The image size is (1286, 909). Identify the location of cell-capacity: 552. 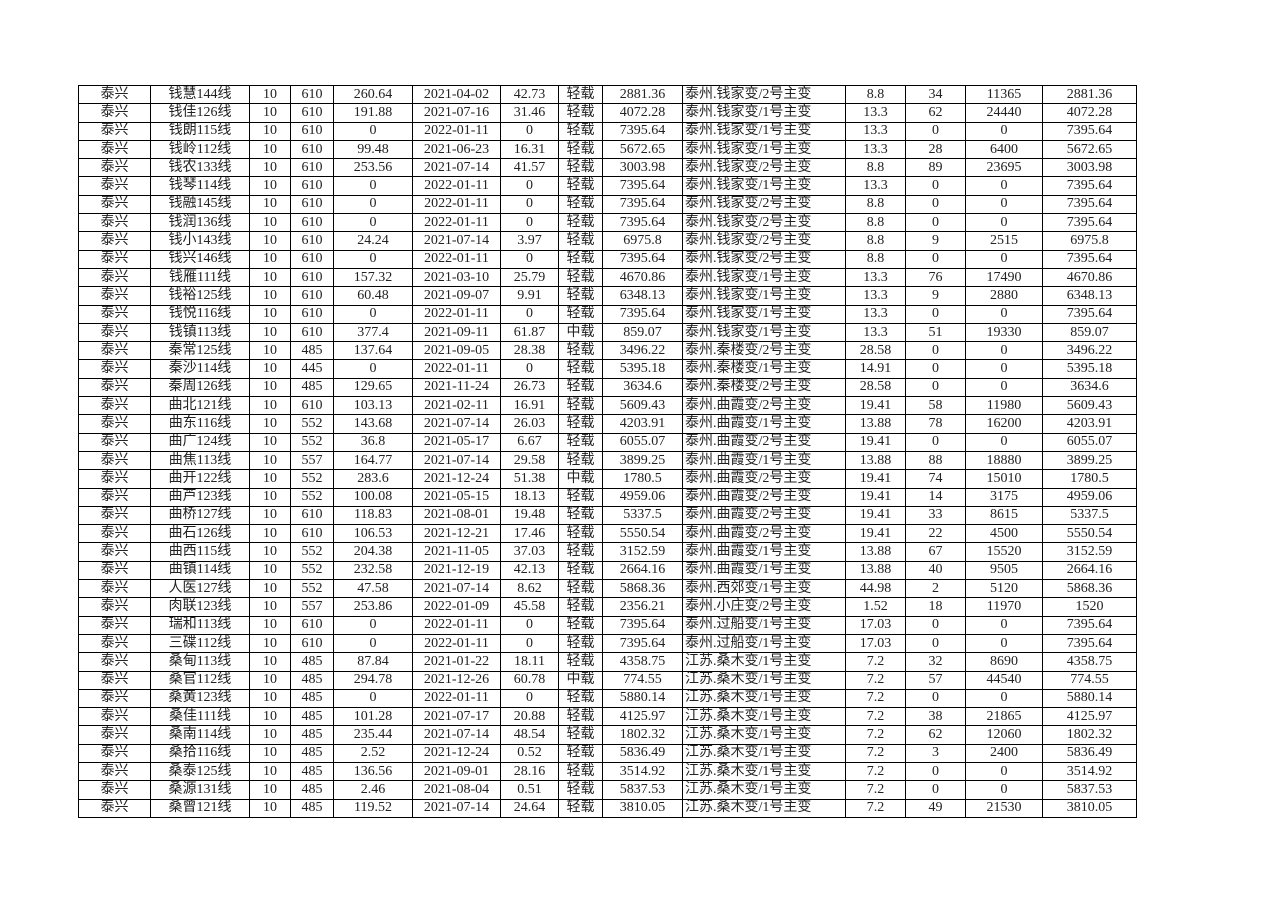
(312, 424).